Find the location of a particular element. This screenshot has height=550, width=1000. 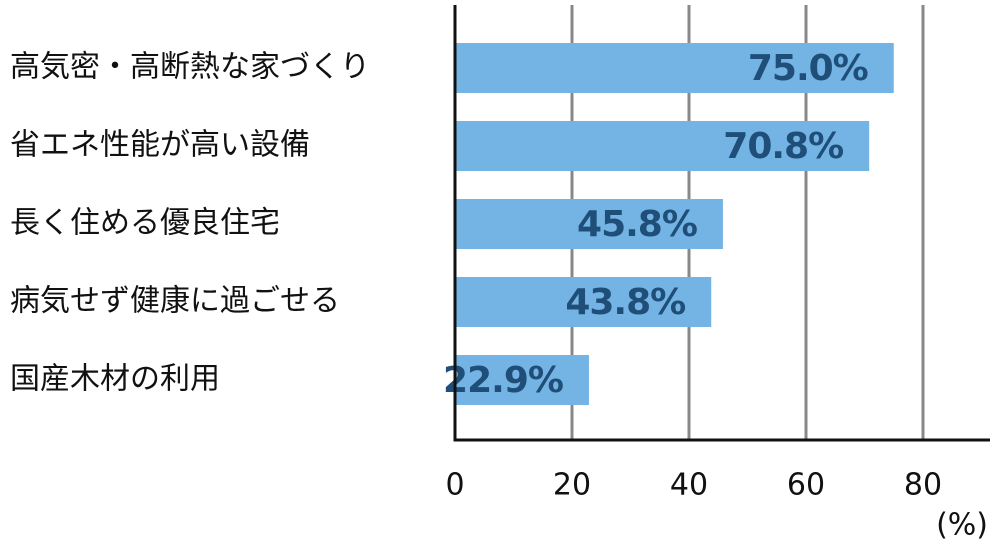

x-tick-label: 20 is located at coordinates (572, 485).